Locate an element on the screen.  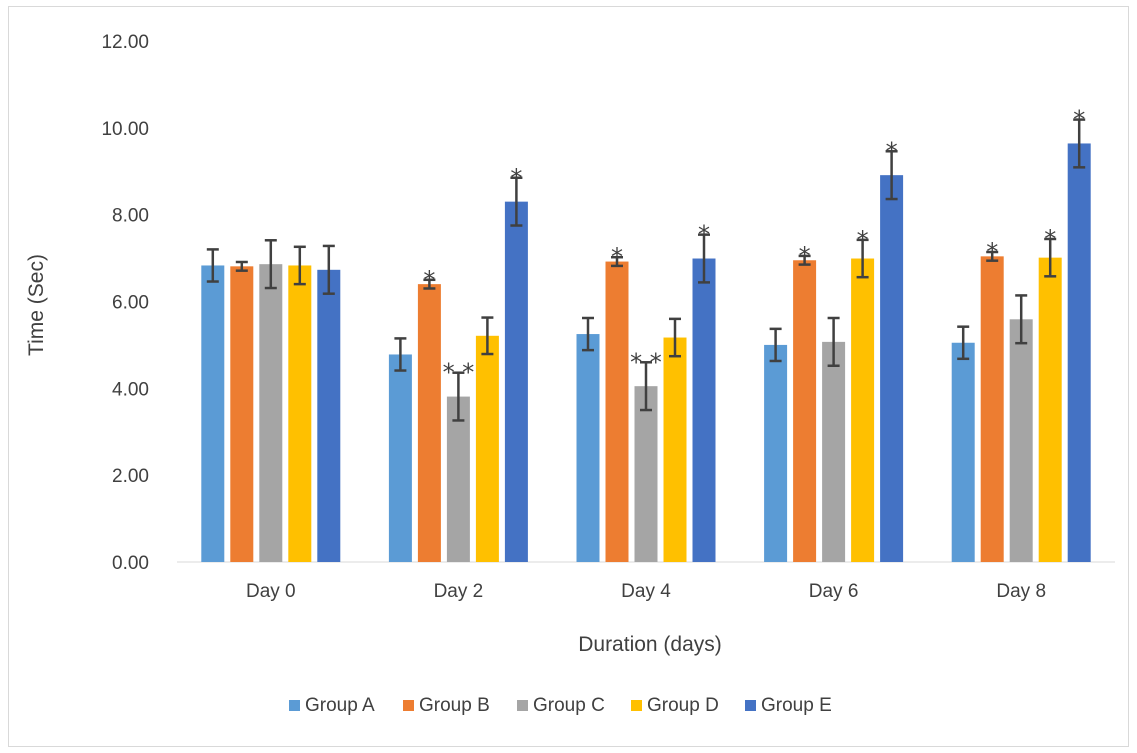
legend-item: Group A is located at coordinates (332, 705).